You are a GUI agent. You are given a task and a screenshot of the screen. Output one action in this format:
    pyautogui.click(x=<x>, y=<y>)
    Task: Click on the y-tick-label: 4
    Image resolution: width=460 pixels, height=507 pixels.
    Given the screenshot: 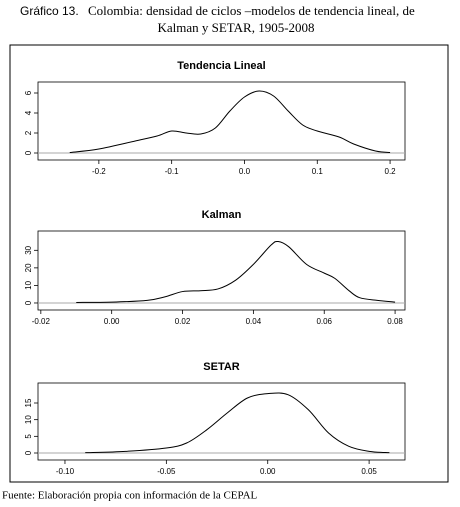 What is the action you would take?
    pyautogui.click(x=28, y=112)
    